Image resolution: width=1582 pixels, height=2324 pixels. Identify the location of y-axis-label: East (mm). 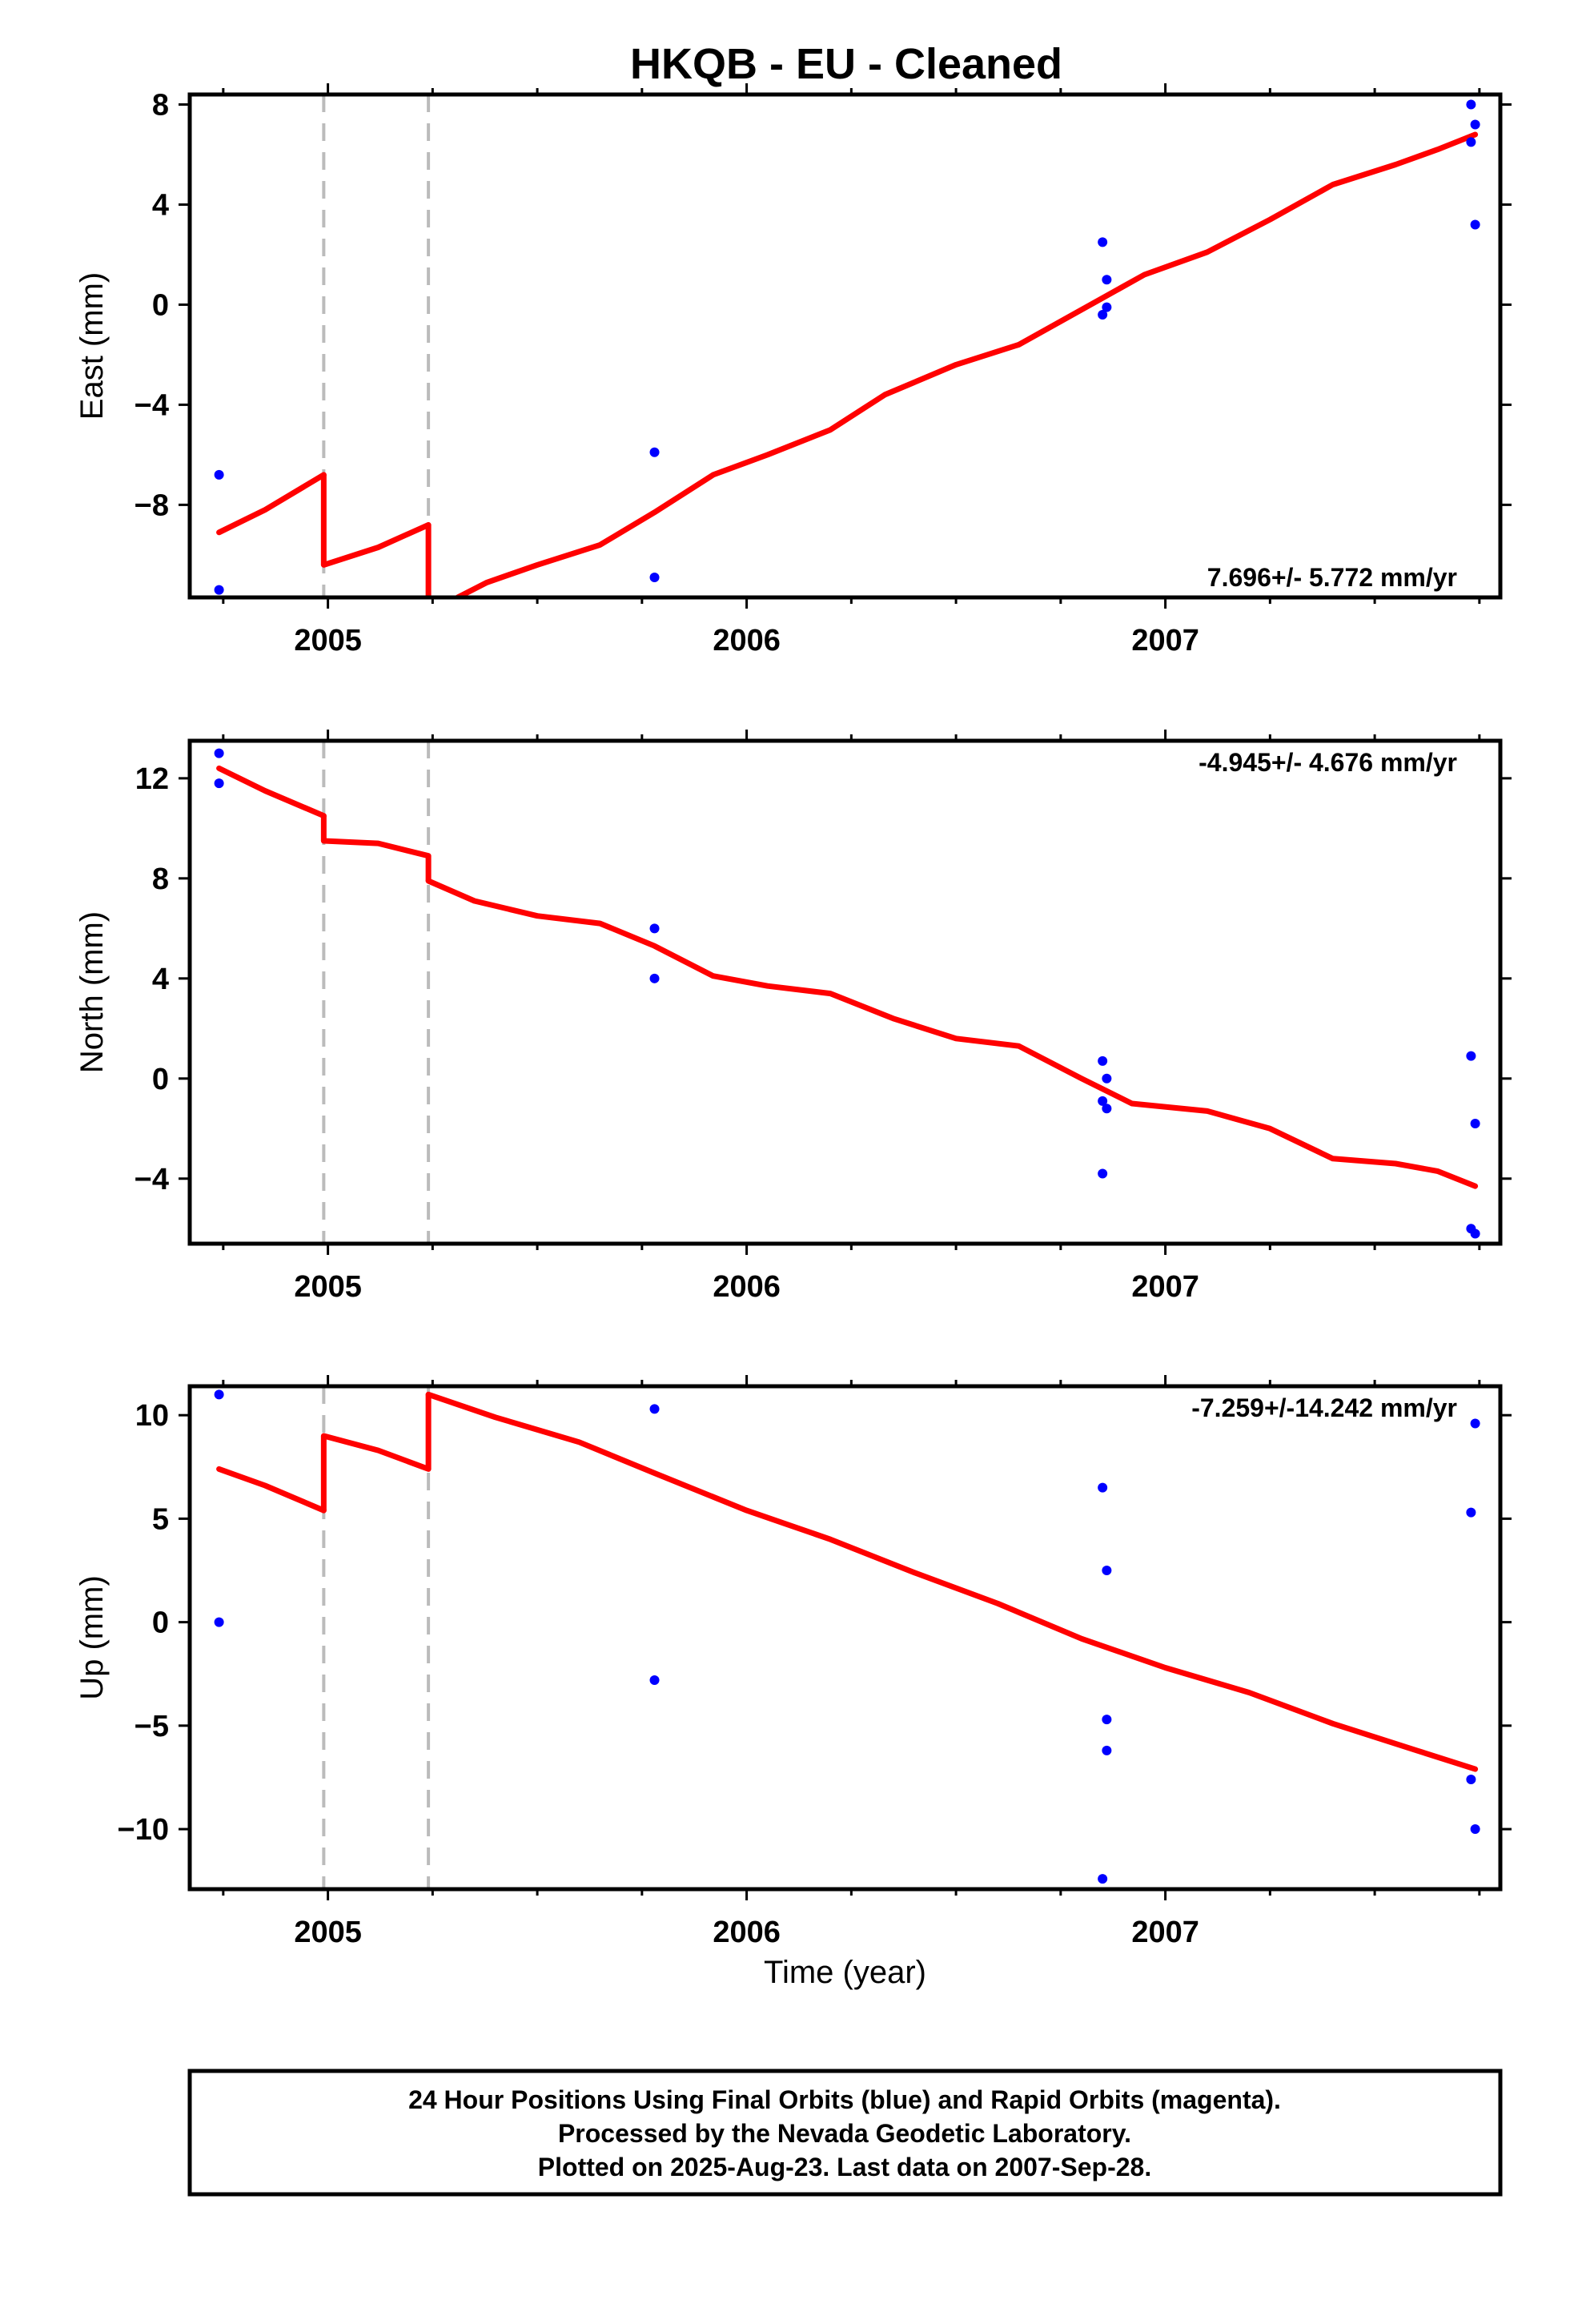
(92, 346).